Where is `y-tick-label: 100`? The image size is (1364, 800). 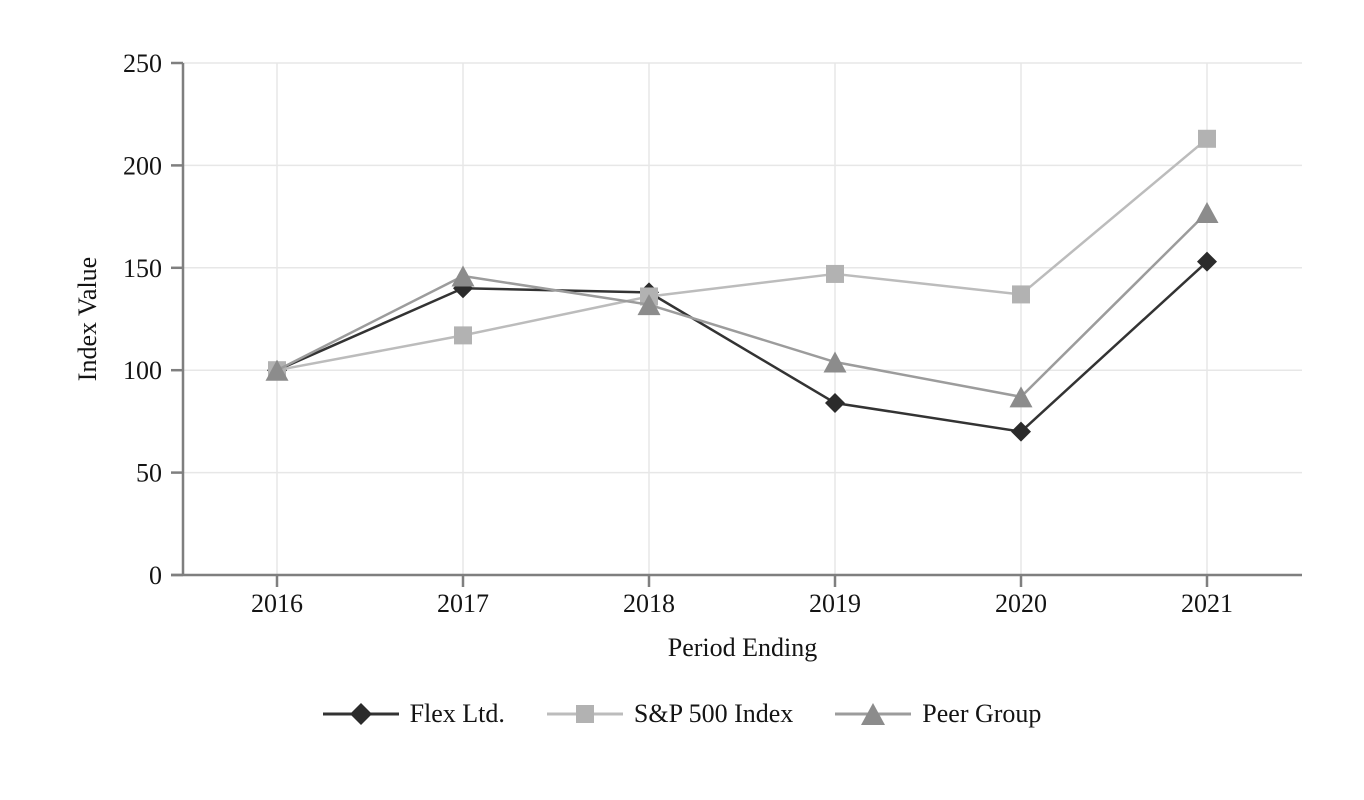
y-tick-label: 100 is located at coordinates (142, 370).